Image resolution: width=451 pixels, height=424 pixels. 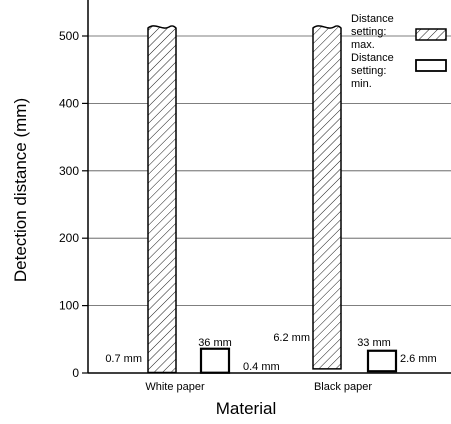 I want to click on legend-min-swatch, so click(x=431, y=65).